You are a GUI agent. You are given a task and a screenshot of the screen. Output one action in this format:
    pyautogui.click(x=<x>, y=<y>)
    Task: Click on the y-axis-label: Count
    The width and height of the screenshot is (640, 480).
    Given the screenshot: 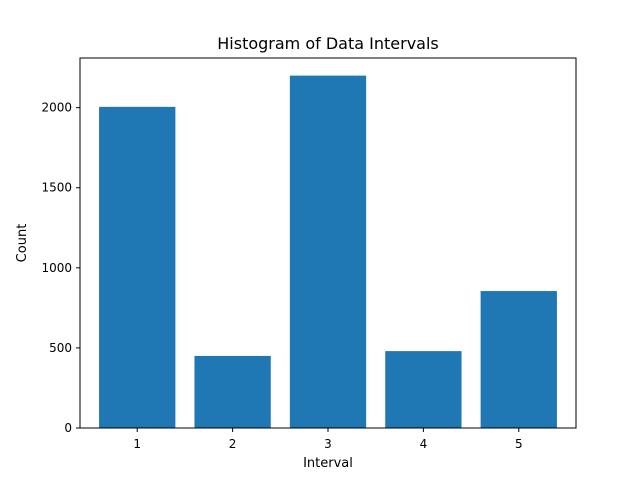 What is the action you would take?
    pyautogui.click(x=22, y=243)
    